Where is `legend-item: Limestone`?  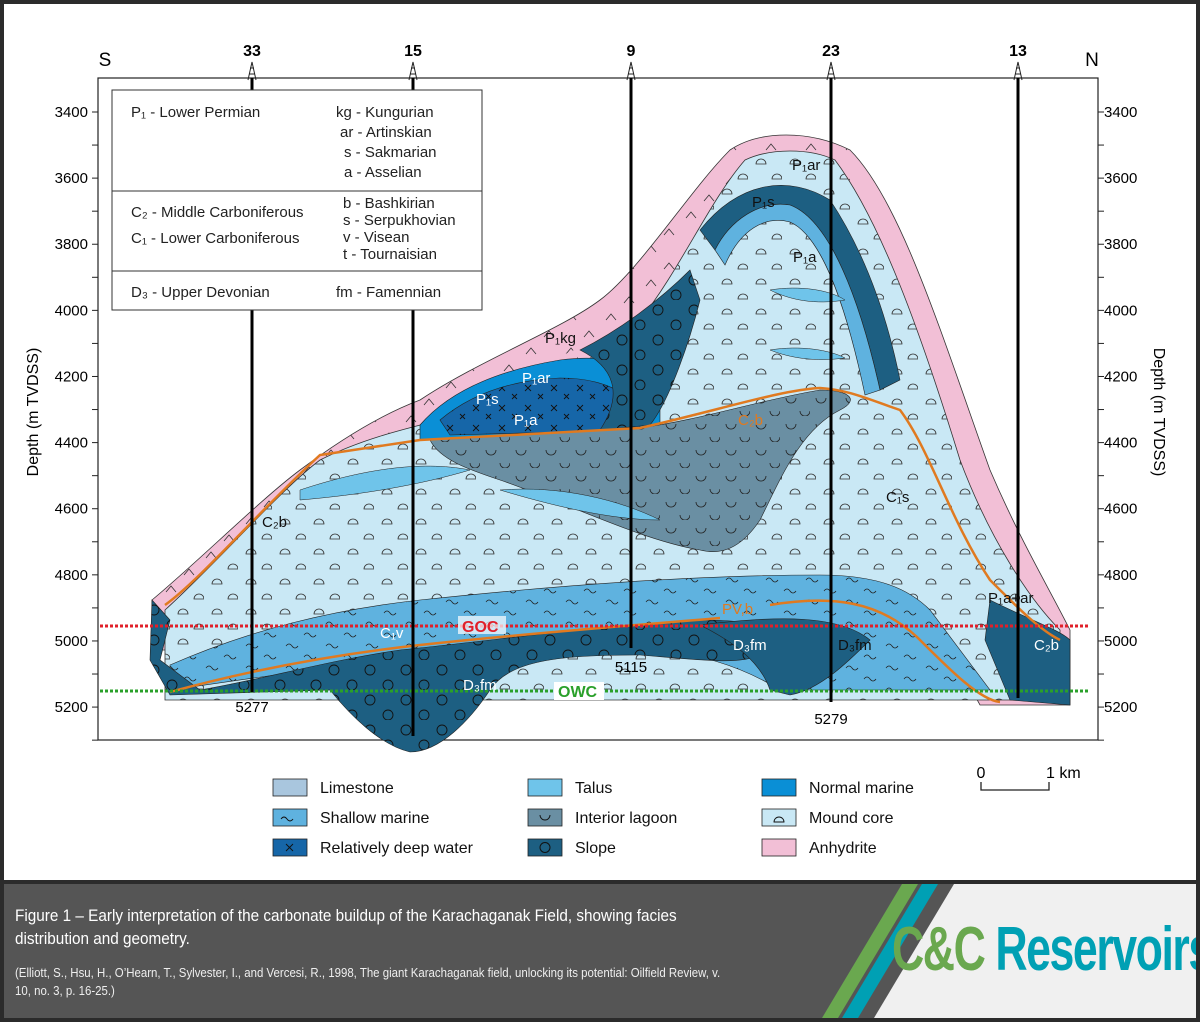 legend-item: Limestone is located at coordinates (333, 787).